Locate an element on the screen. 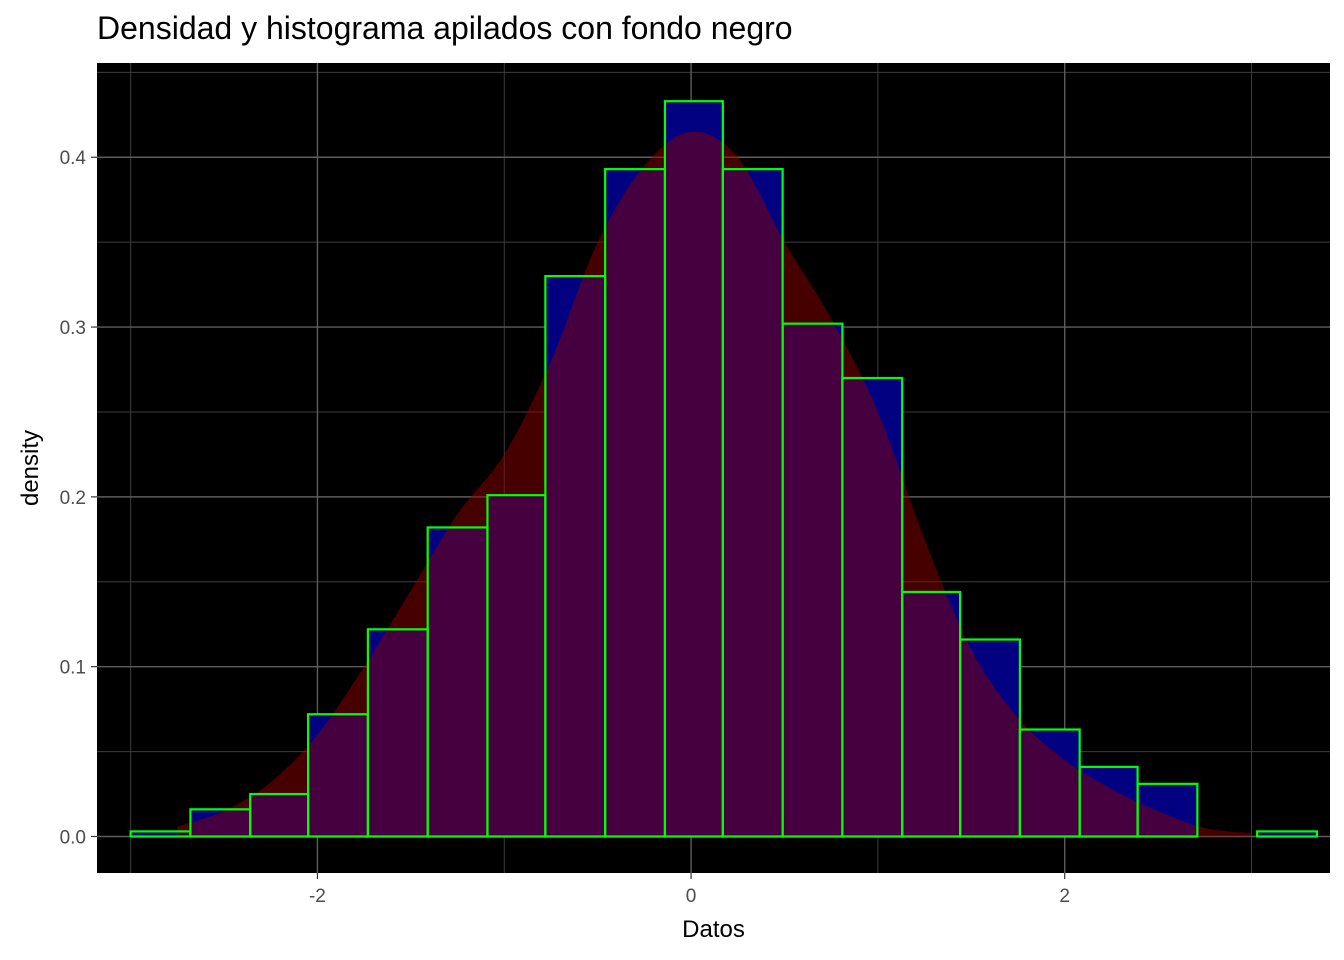 The height and width of the screenshot is (960, 1344). y-axis-title: density is located at coordinates (30, 468).